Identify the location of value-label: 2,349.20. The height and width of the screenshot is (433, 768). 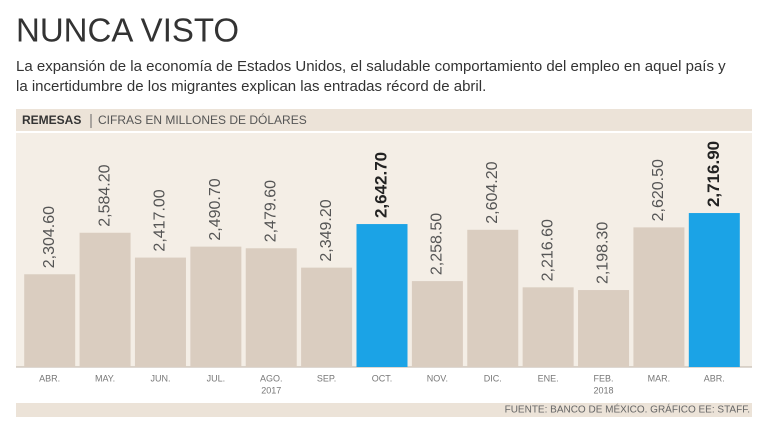
(326, 230).